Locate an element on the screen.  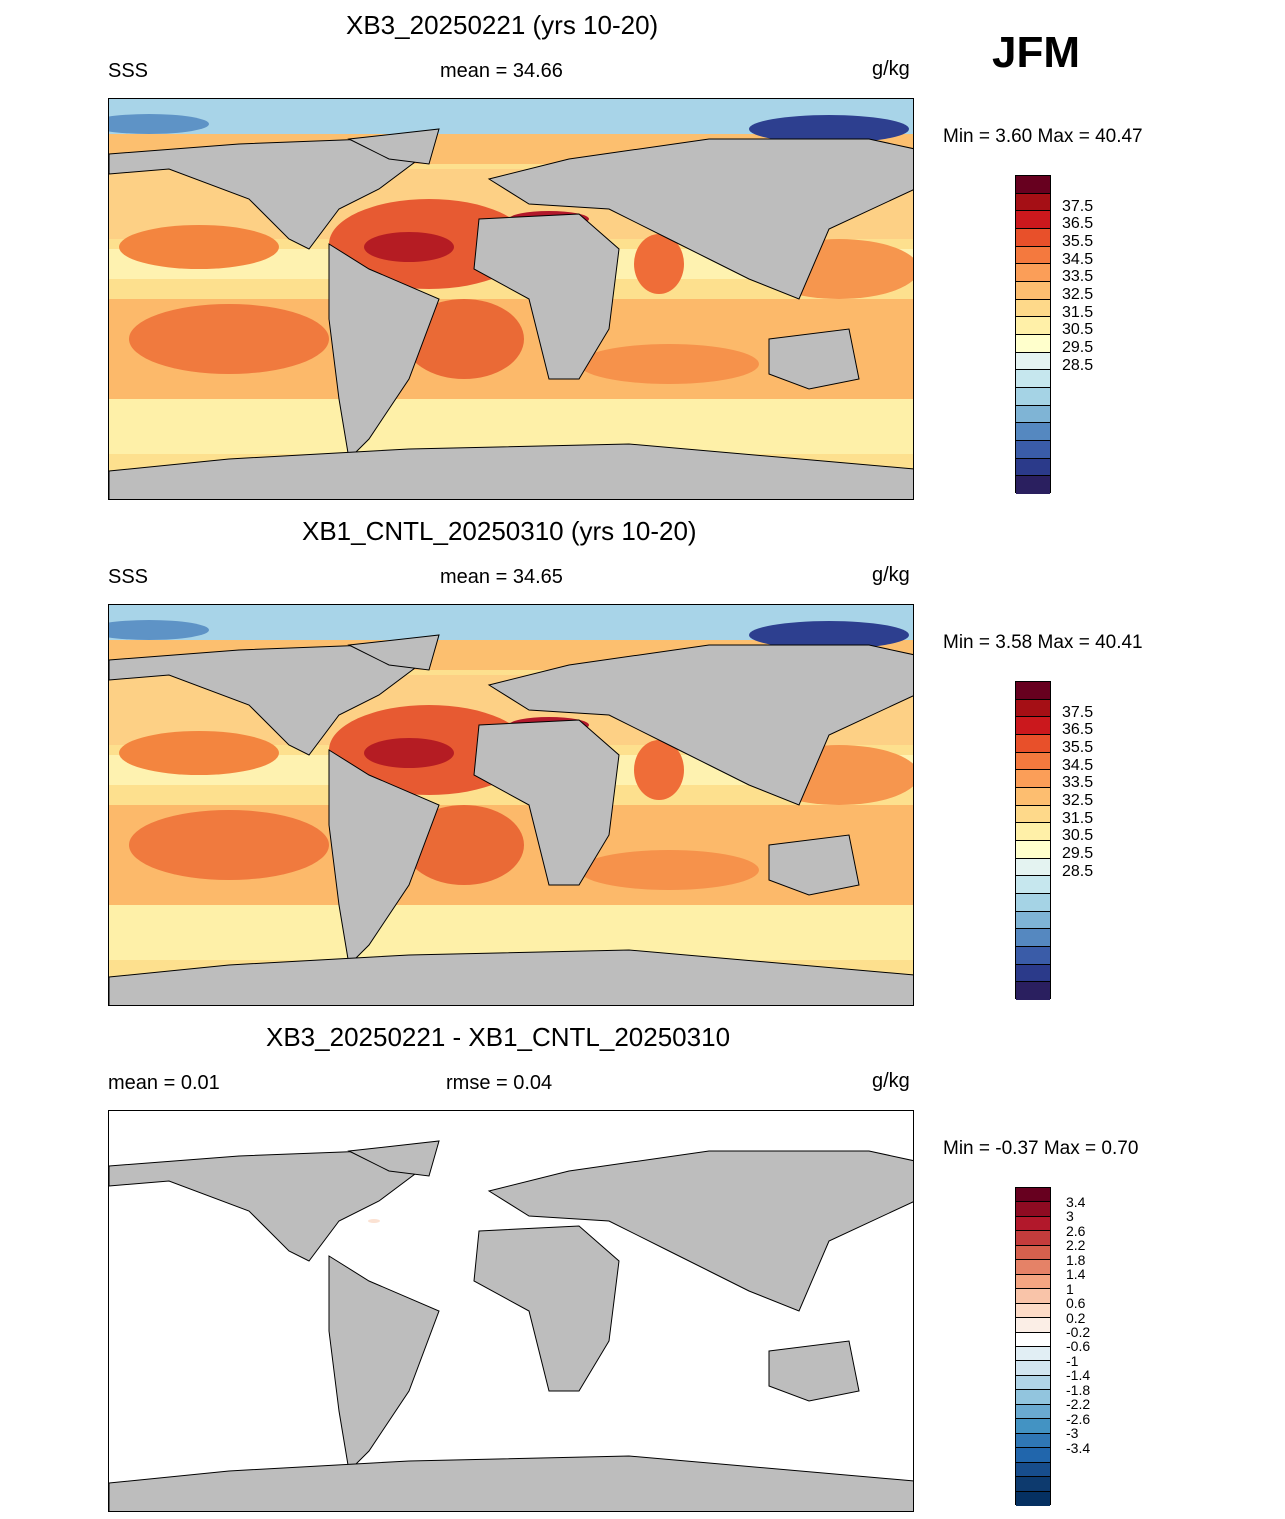
panel-1-title: XB3_20250221 (yrs 10-20) is located at coordinates (502, 25).